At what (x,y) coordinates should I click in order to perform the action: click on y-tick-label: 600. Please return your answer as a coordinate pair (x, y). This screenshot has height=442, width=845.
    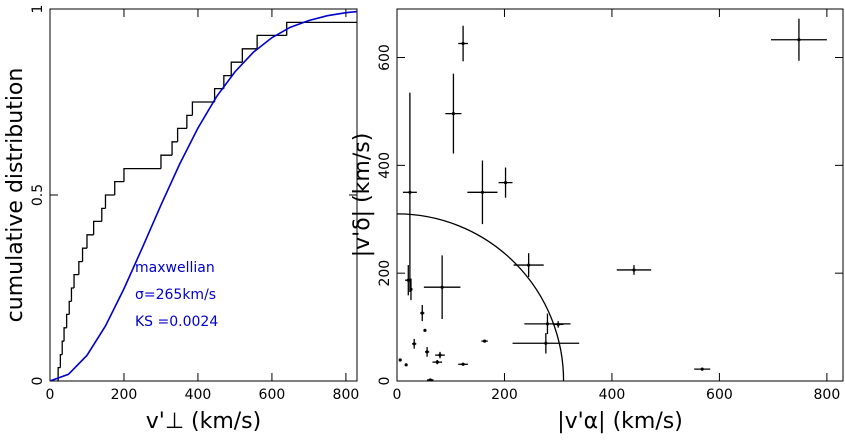
    Looking at the image, I should click on (385, 57).